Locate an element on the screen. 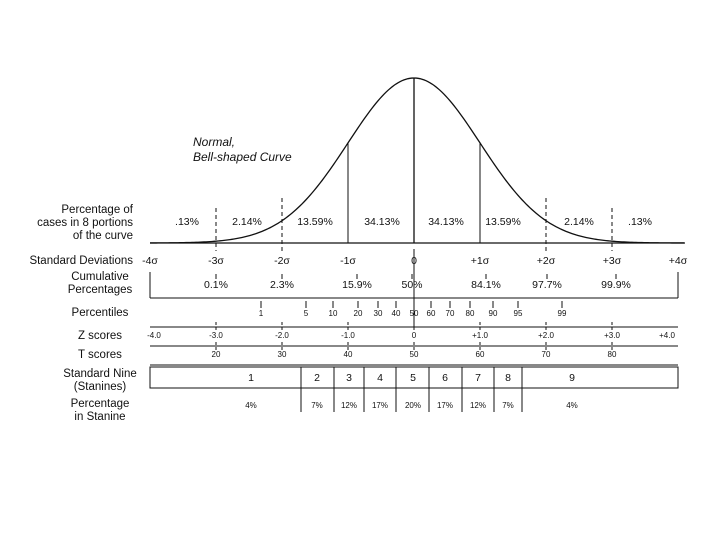 The height and width of the screenshot is (540, 720). row-item: 84.1% is located at coordinates (486, 285).